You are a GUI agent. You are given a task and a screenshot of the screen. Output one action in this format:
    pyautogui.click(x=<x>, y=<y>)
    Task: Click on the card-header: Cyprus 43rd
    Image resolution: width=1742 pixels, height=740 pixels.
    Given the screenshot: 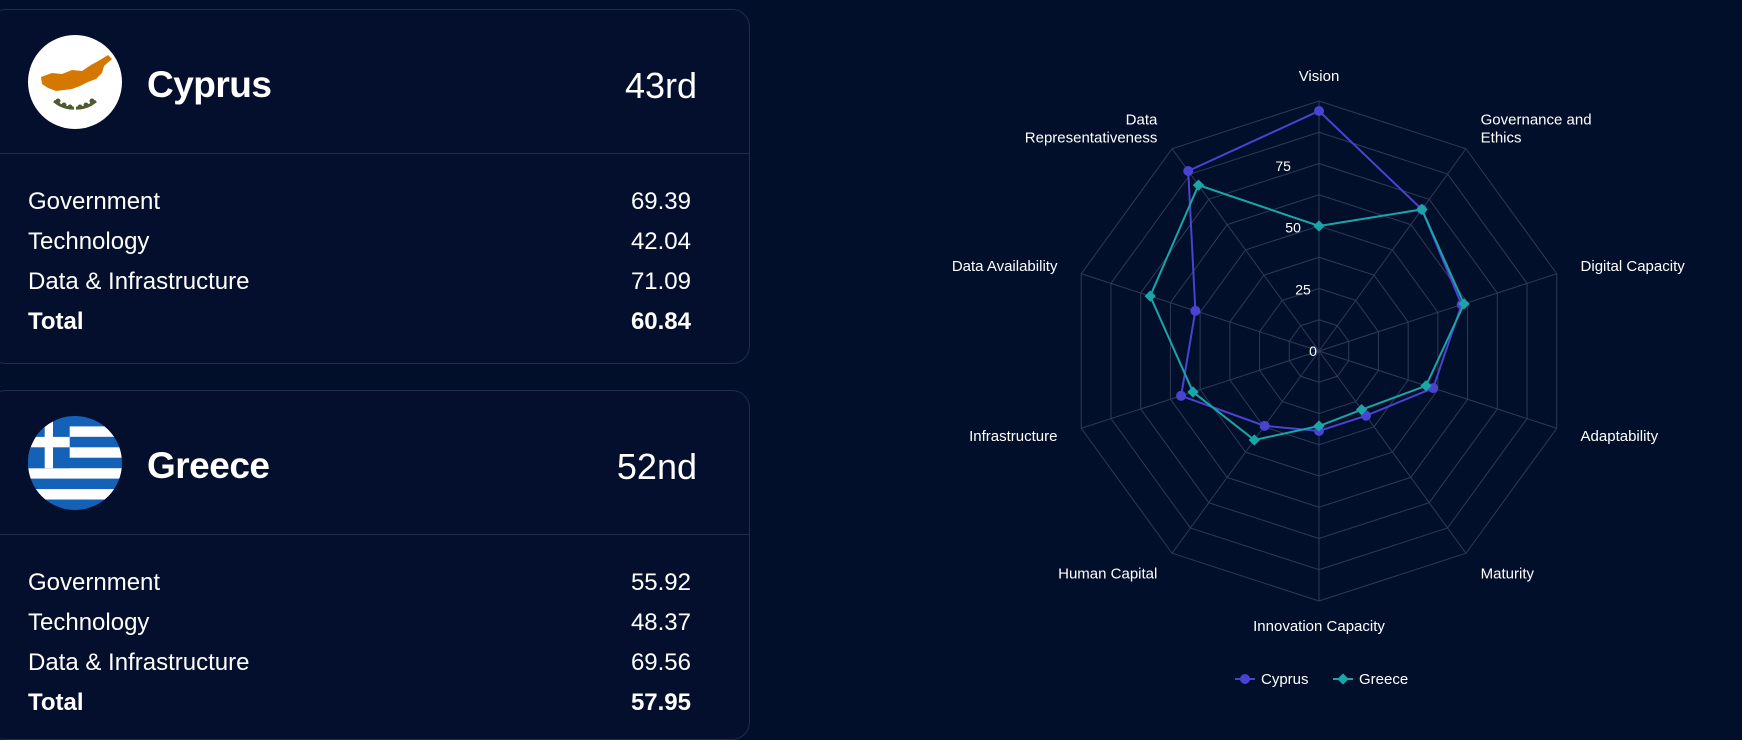 What is the action you would take?
    pyautogui.click(x=374, y=82)
    